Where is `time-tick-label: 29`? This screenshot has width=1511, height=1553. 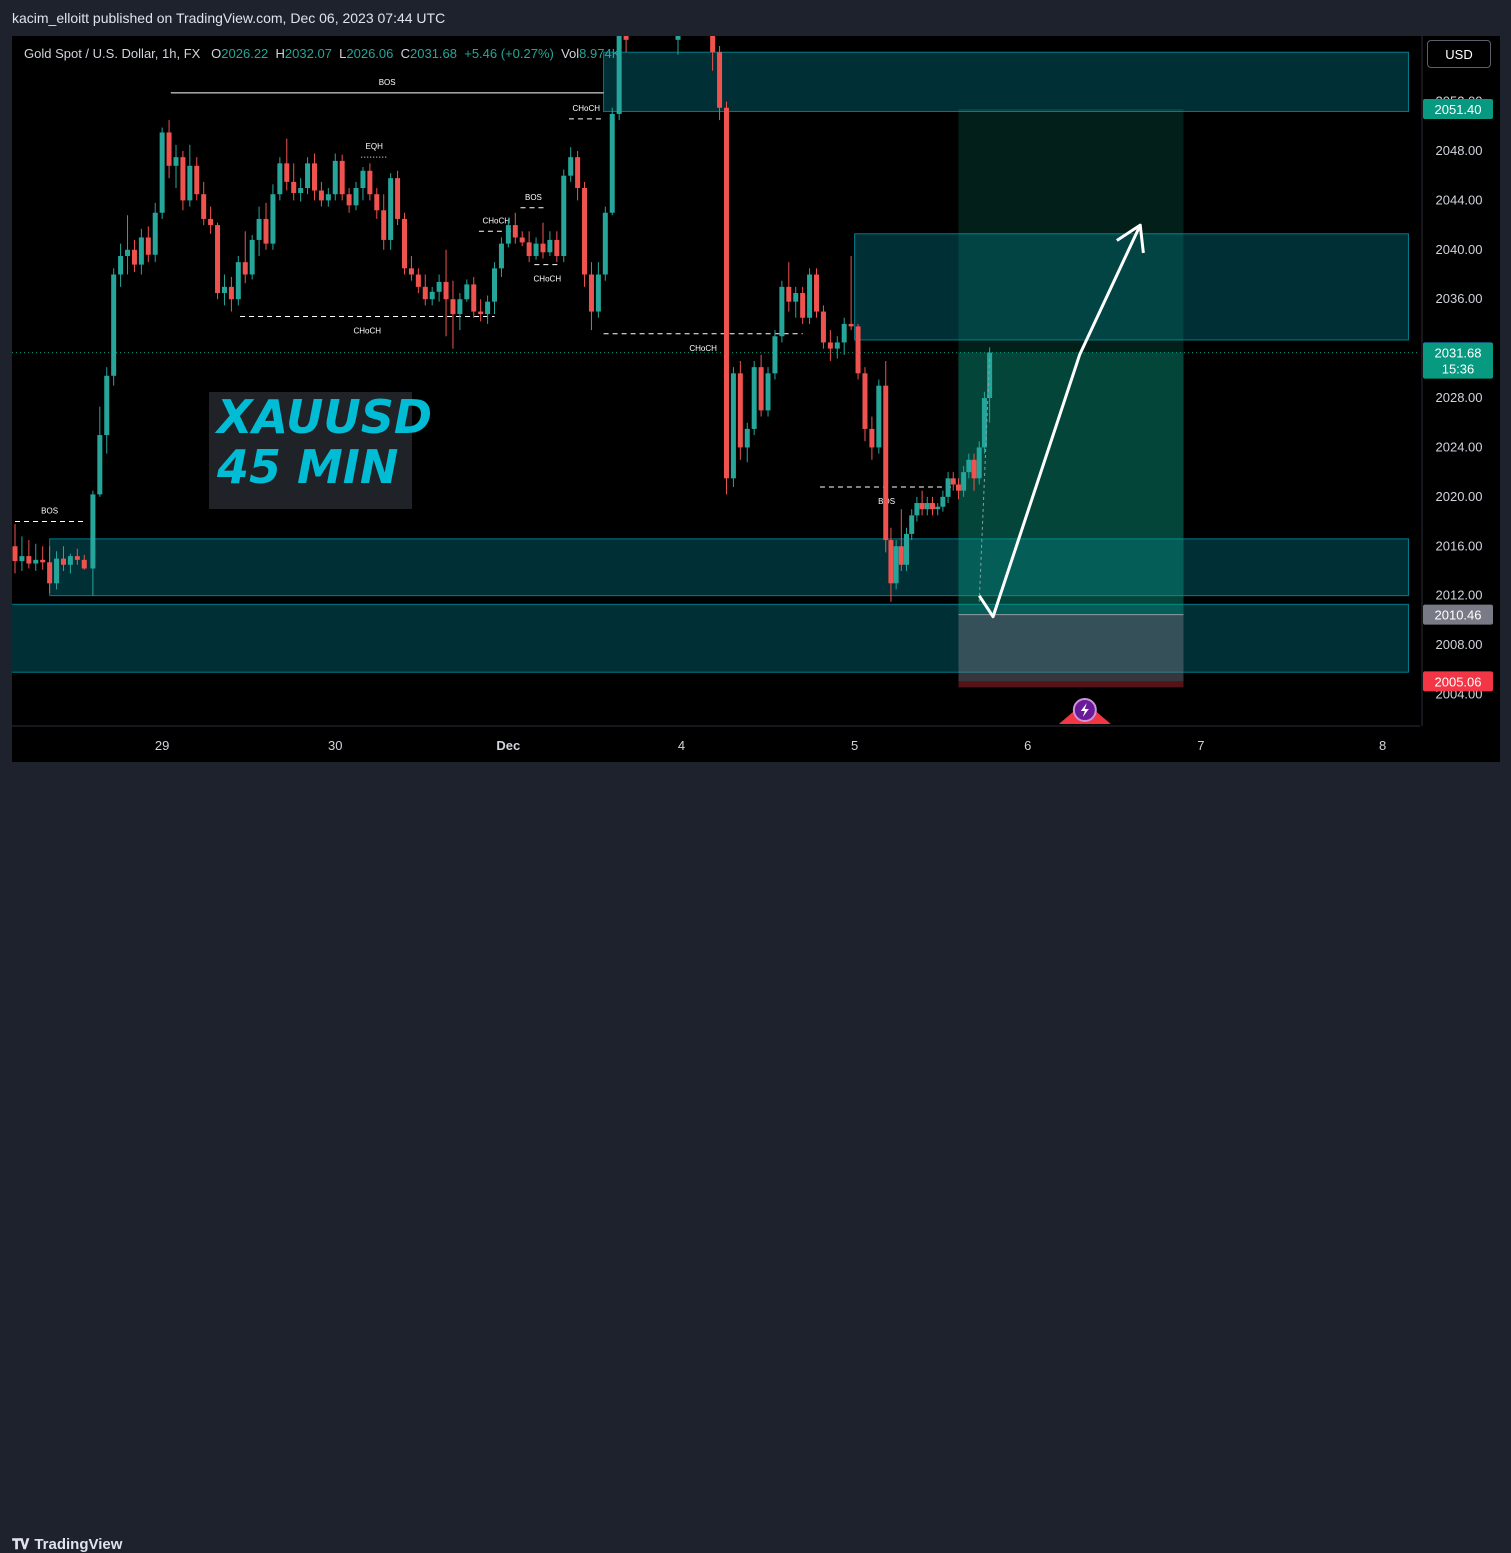 time-tick-label: 29 is located at coordinates (162, 745).